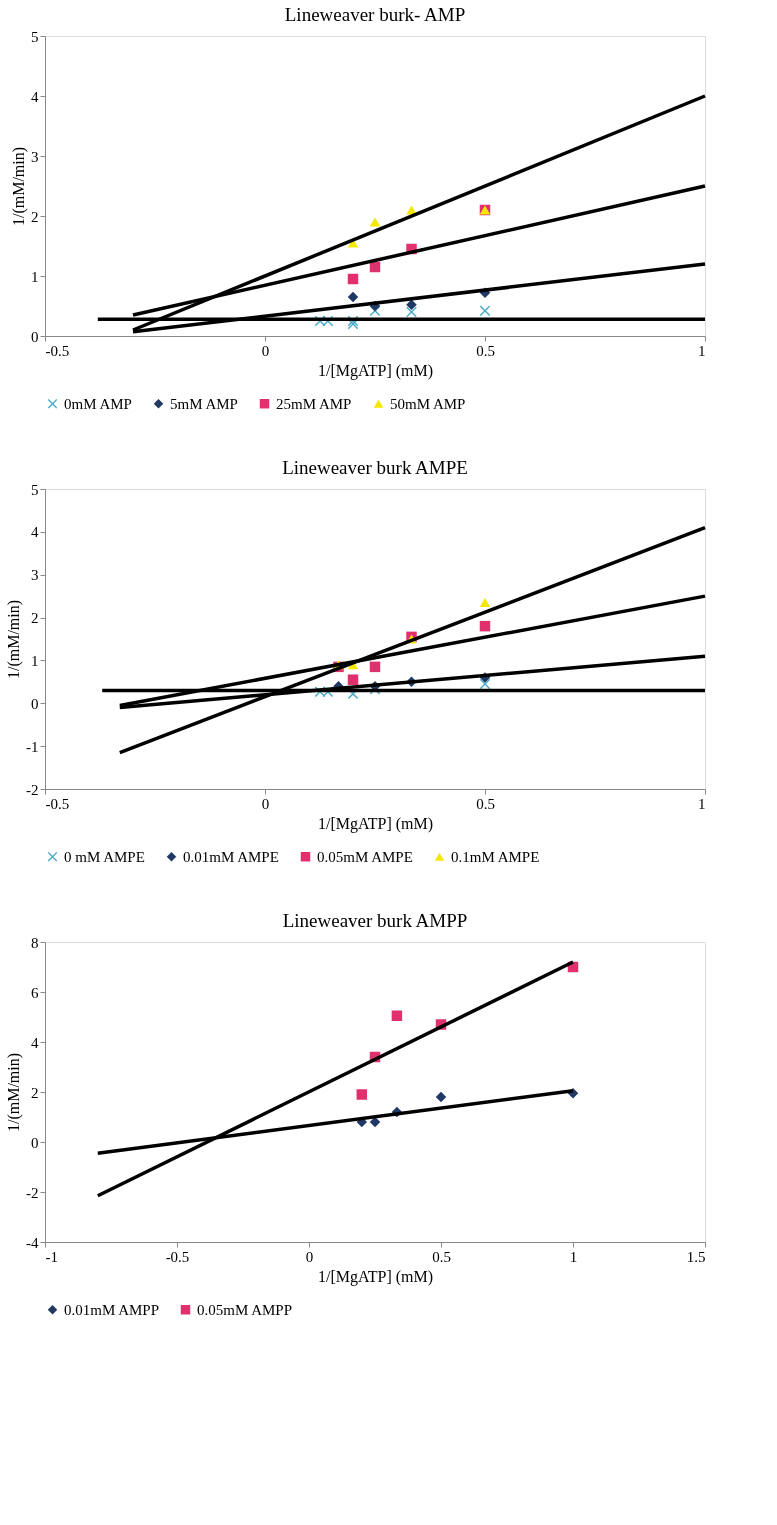  Describe the element at coordinates (375, 467) in the screenshot. I see `chart-title: Lineweaver burk AMPE` at that location.